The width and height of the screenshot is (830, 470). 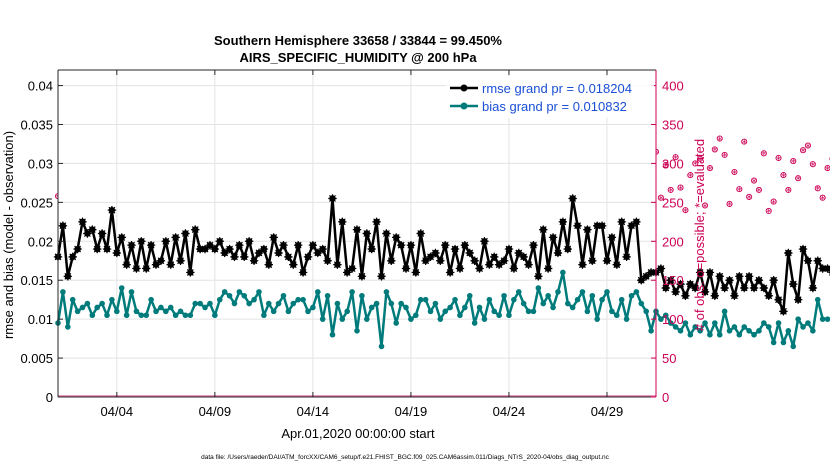 I want to click on y-left-tick-label: 0.03, so click(x=40, y=163).